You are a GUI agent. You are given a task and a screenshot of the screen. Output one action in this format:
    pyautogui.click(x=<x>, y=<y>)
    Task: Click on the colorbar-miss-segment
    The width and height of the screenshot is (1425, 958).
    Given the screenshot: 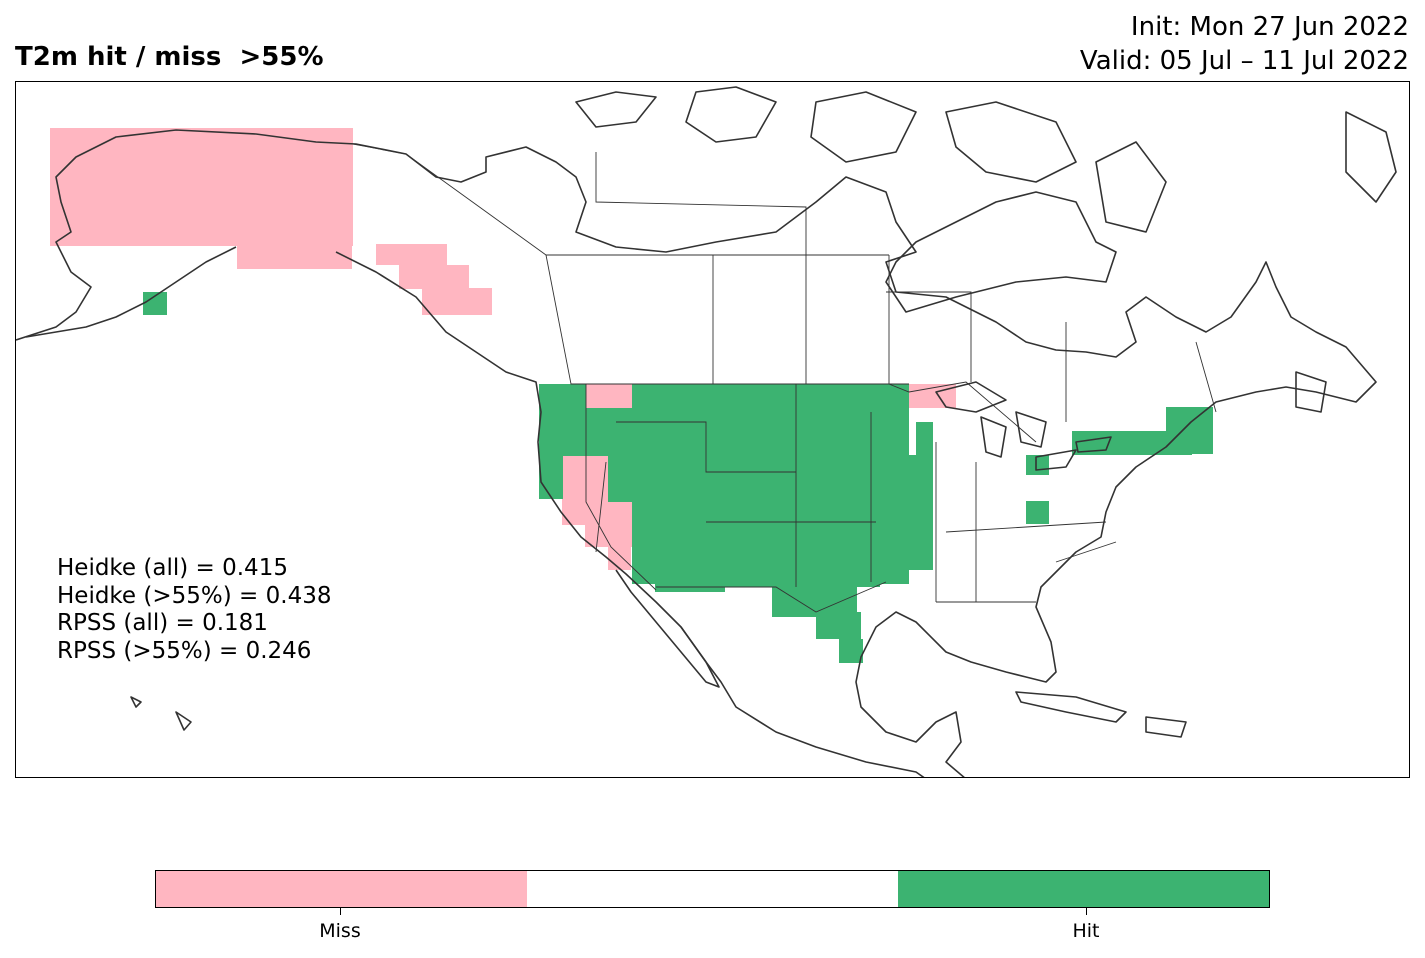 What is the action you would take?
    pyautogui.click(x=341, y=889)
    